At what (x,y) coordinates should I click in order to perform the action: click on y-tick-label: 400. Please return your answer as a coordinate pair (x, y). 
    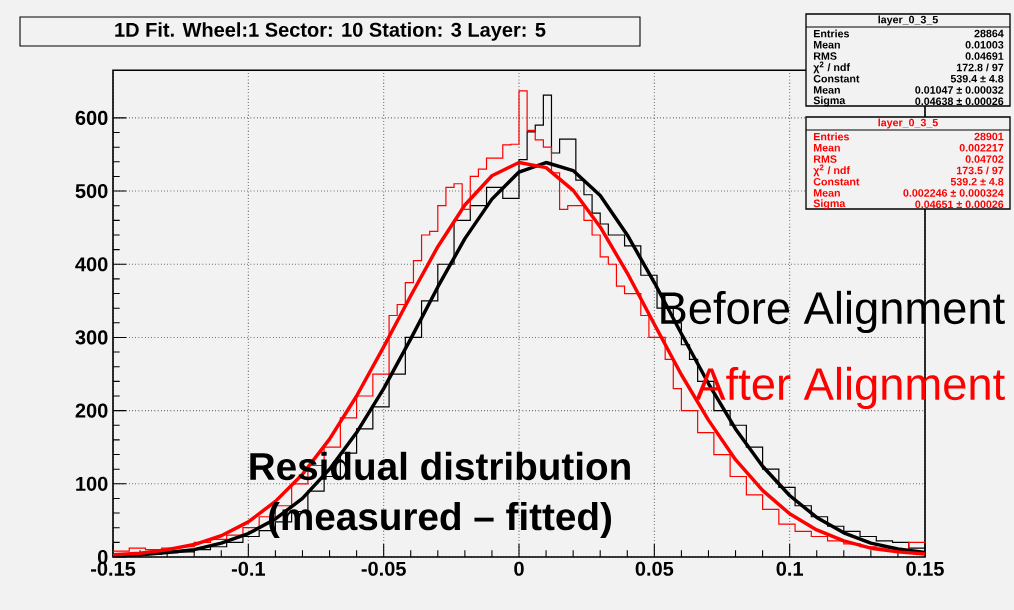
    Looking at the image, I should click on (91, 264).